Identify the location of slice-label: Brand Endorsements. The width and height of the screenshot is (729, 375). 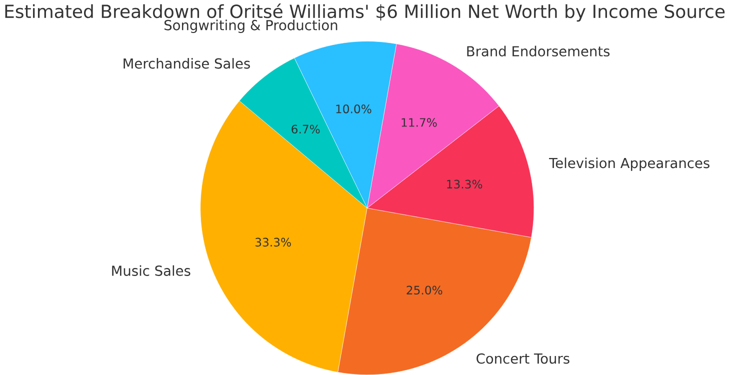
(538, 51).